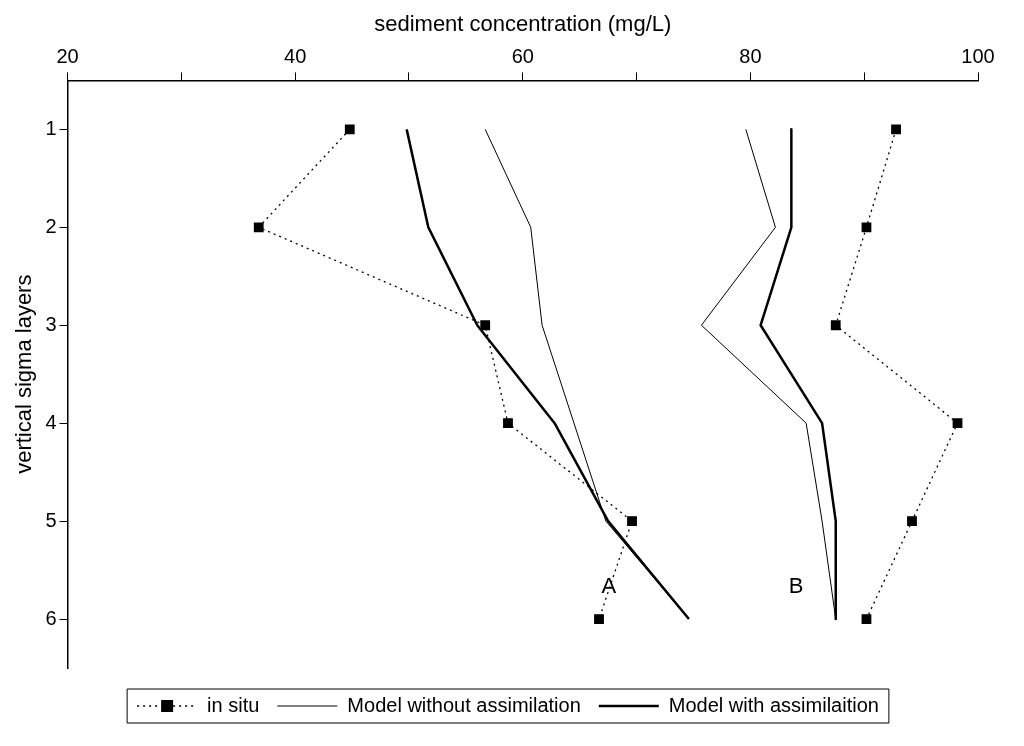  What do you see at coordinates (51, 421) in the screenshot?
I see `y-tick-label: 4` at bounding box center [51, 421].